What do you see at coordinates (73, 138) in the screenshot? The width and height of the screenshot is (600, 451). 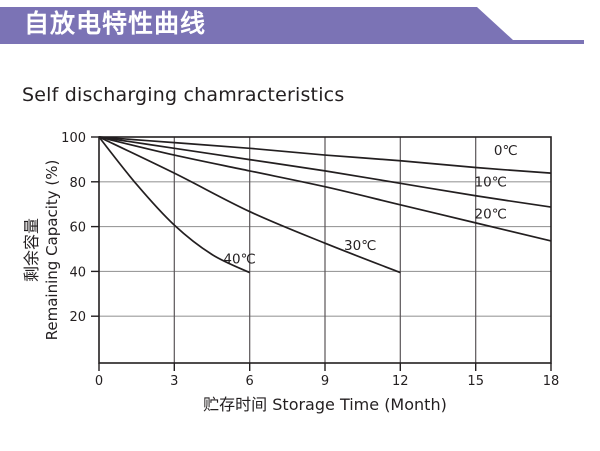 I see `y-tick-100: 100` at bounding box center [73, 138].